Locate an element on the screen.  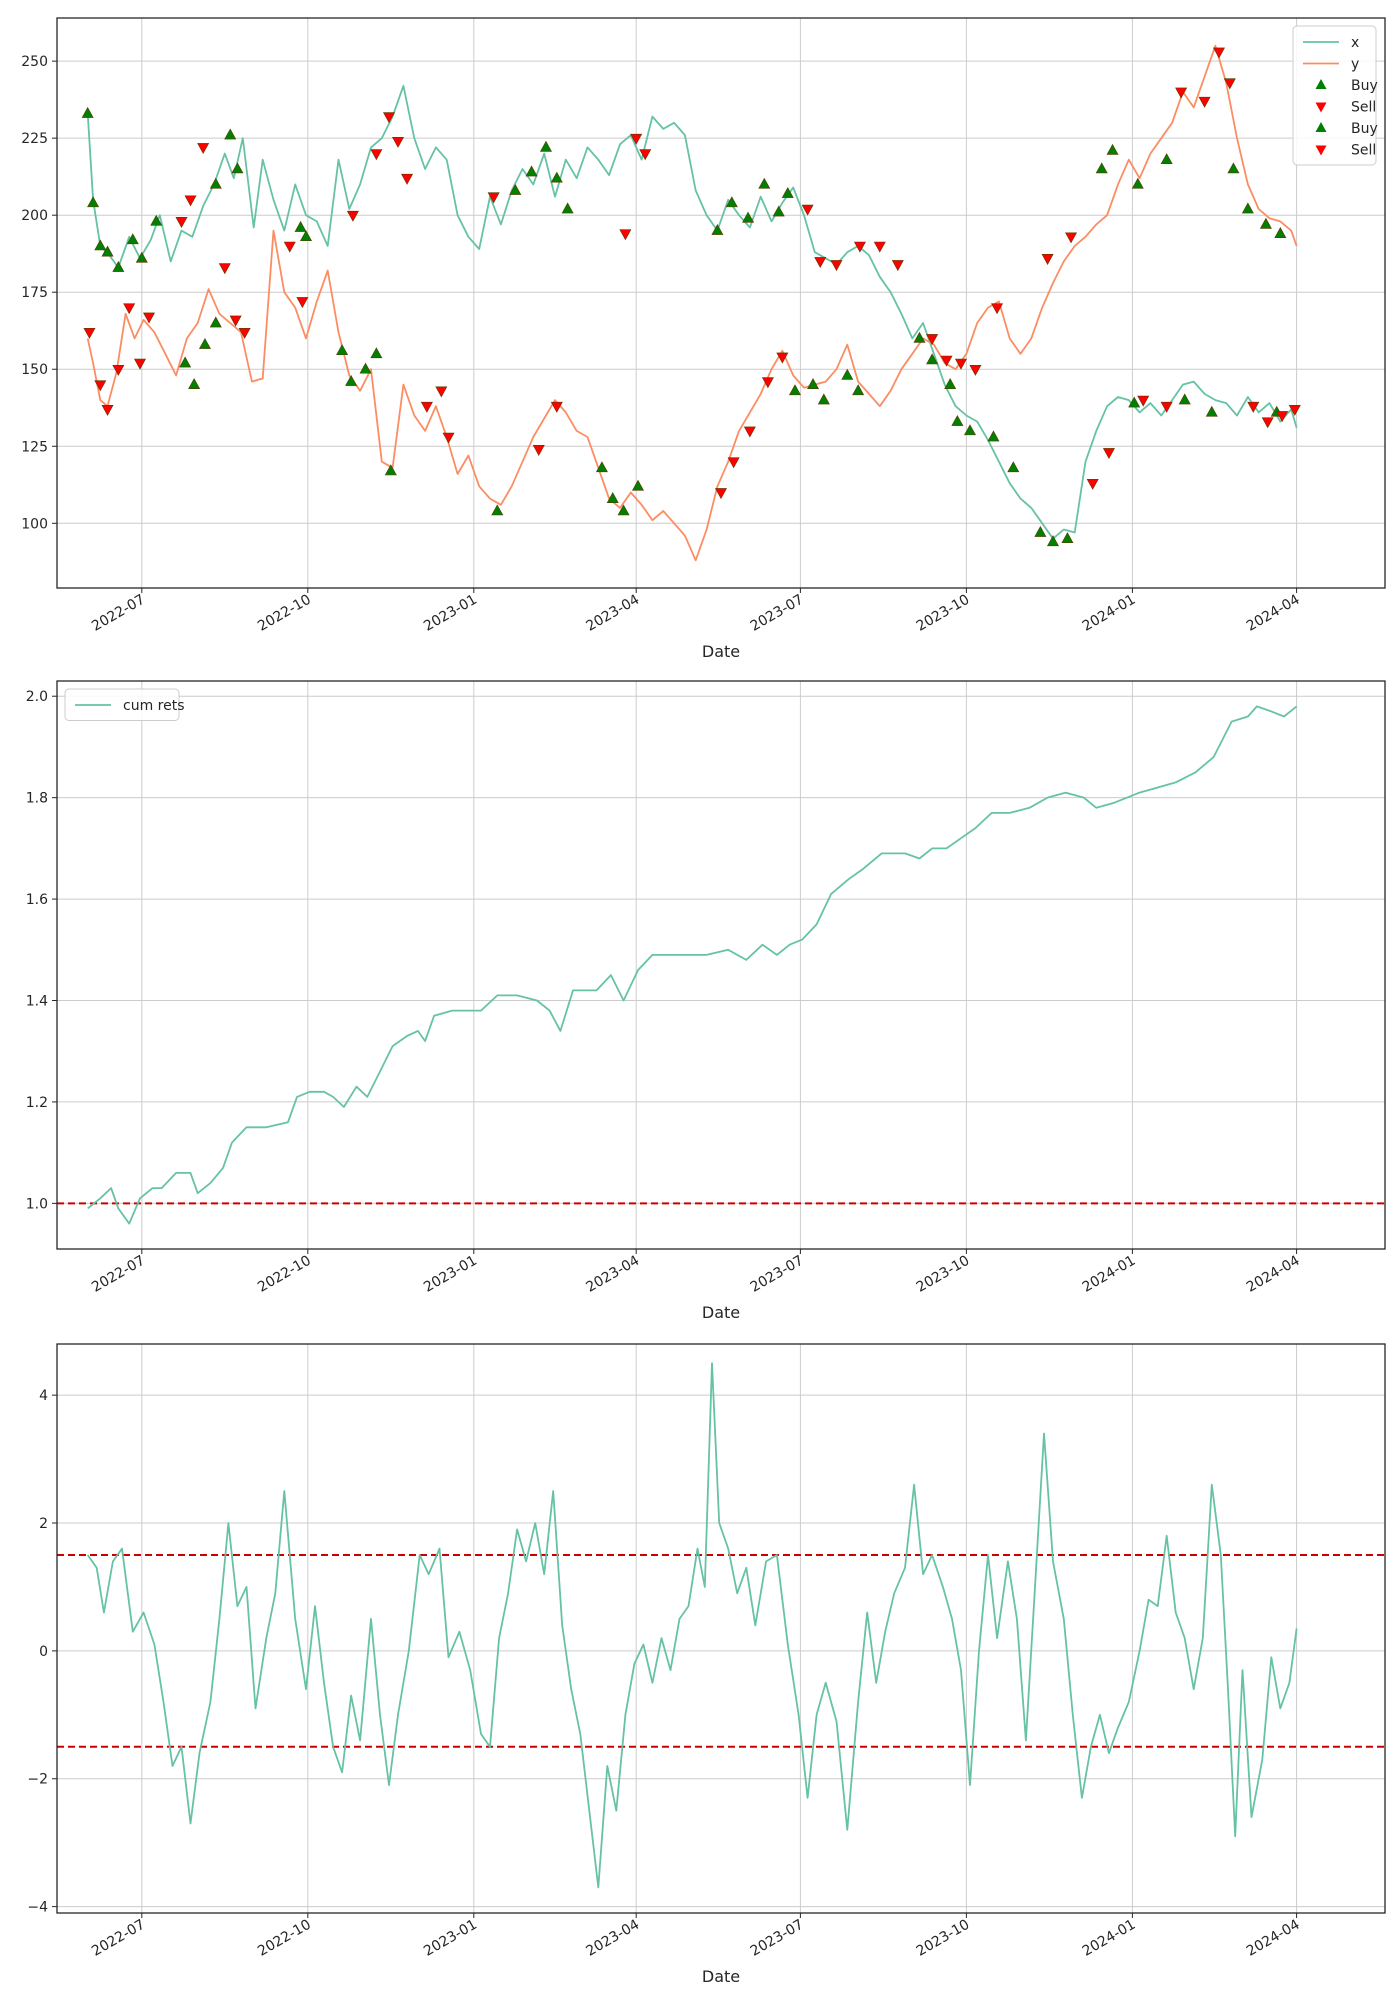
legend-sell-handle is located at coordinates (1321, 150).